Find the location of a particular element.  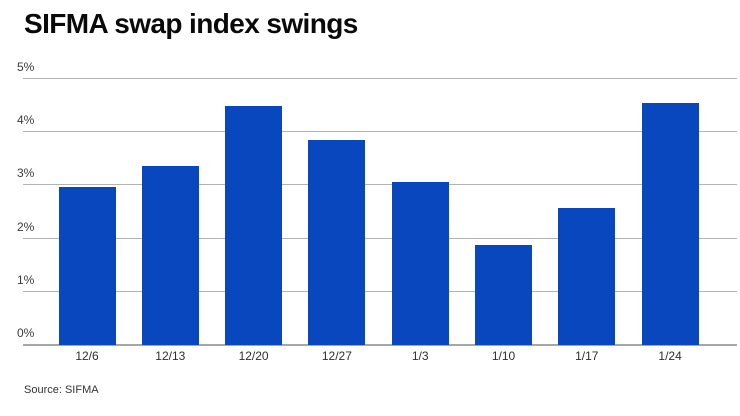

y-tick-label: 1% is located at coordinates (26, 279).